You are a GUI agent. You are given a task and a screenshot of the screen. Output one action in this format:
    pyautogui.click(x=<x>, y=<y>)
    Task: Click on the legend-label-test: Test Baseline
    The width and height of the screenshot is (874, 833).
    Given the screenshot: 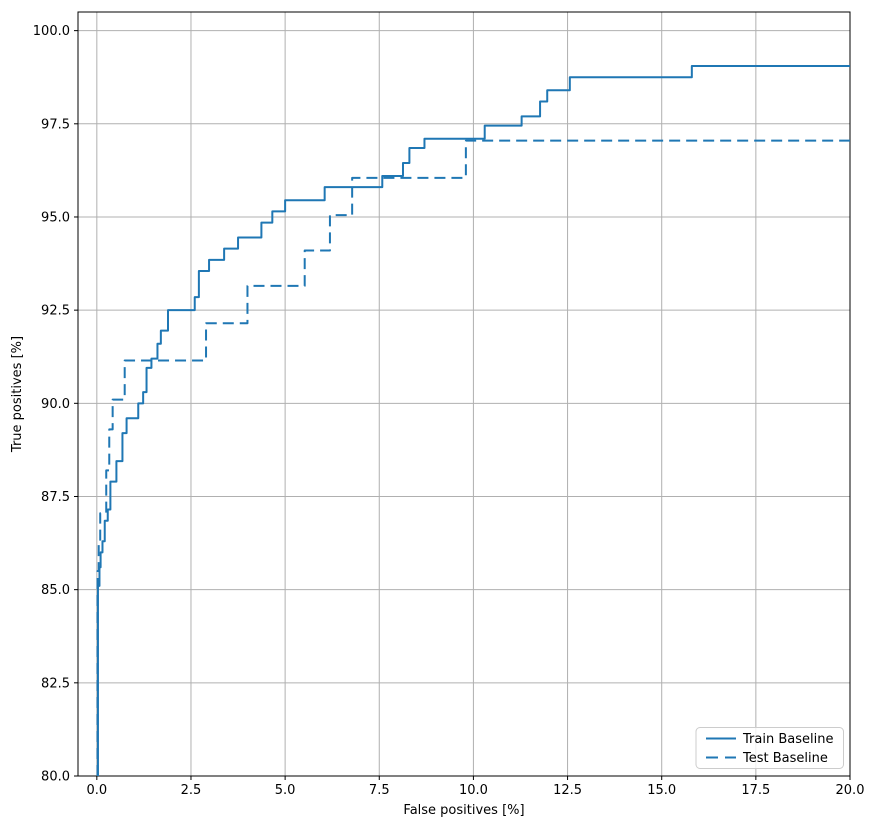 What is the action you would take?
    pyautogui.click(x=785, y=758)
    